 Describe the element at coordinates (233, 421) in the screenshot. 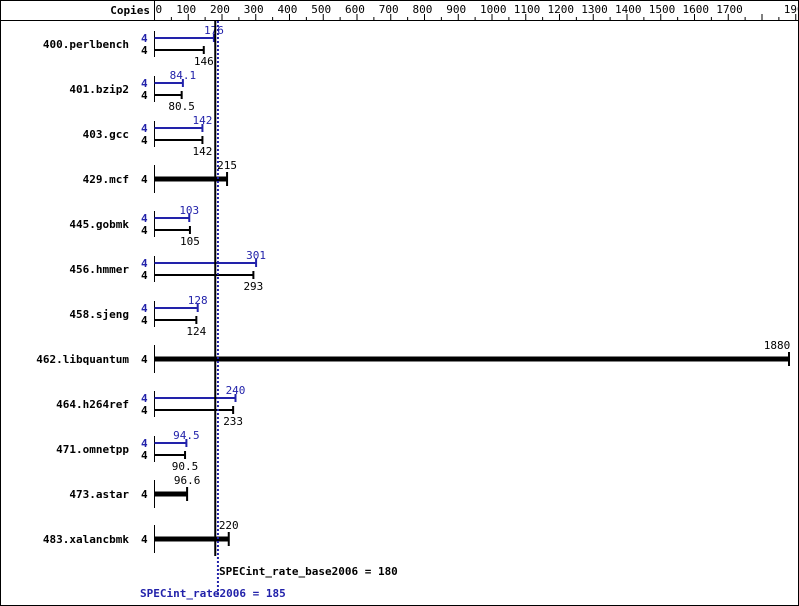

I see `base-value-label: 233` at that location.